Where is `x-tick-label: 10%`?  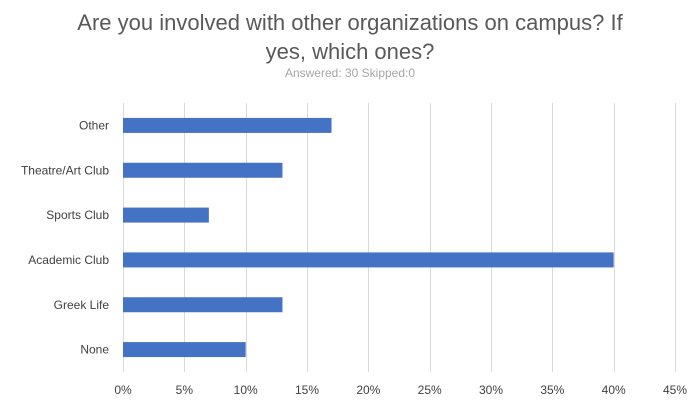
x-tick-label: 10% is located at coordinates (246, 390).